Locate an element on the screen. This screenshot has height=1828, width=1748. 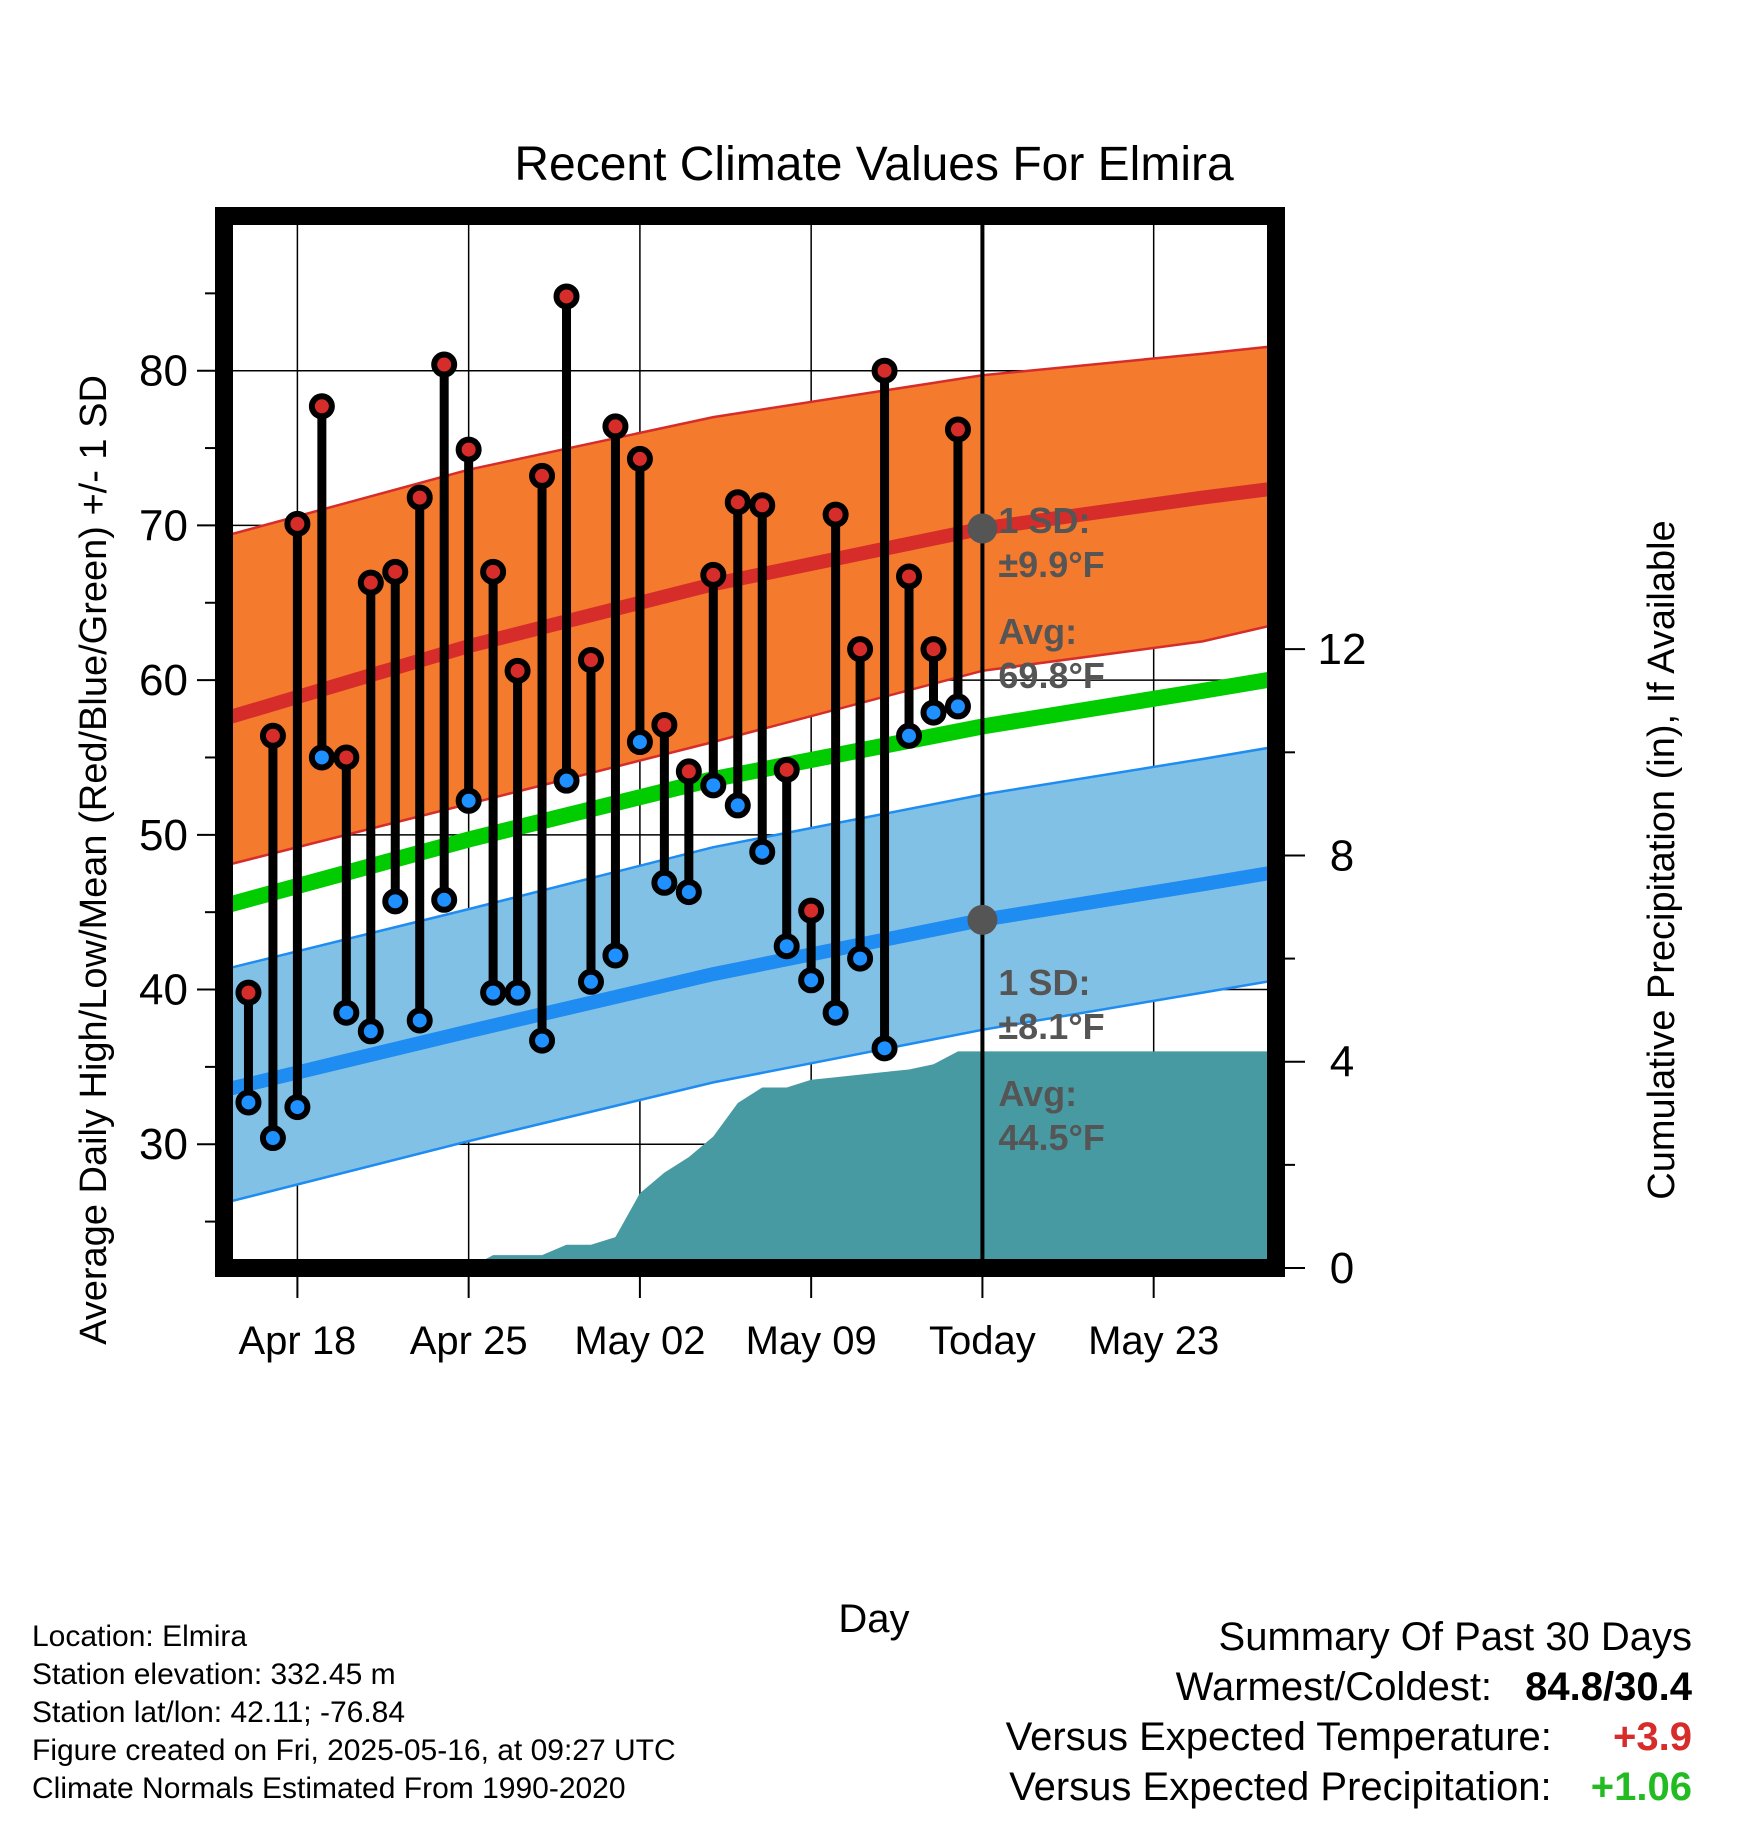
low-sd-value: ±8.1°F is located at coordinates (1051, 1026).